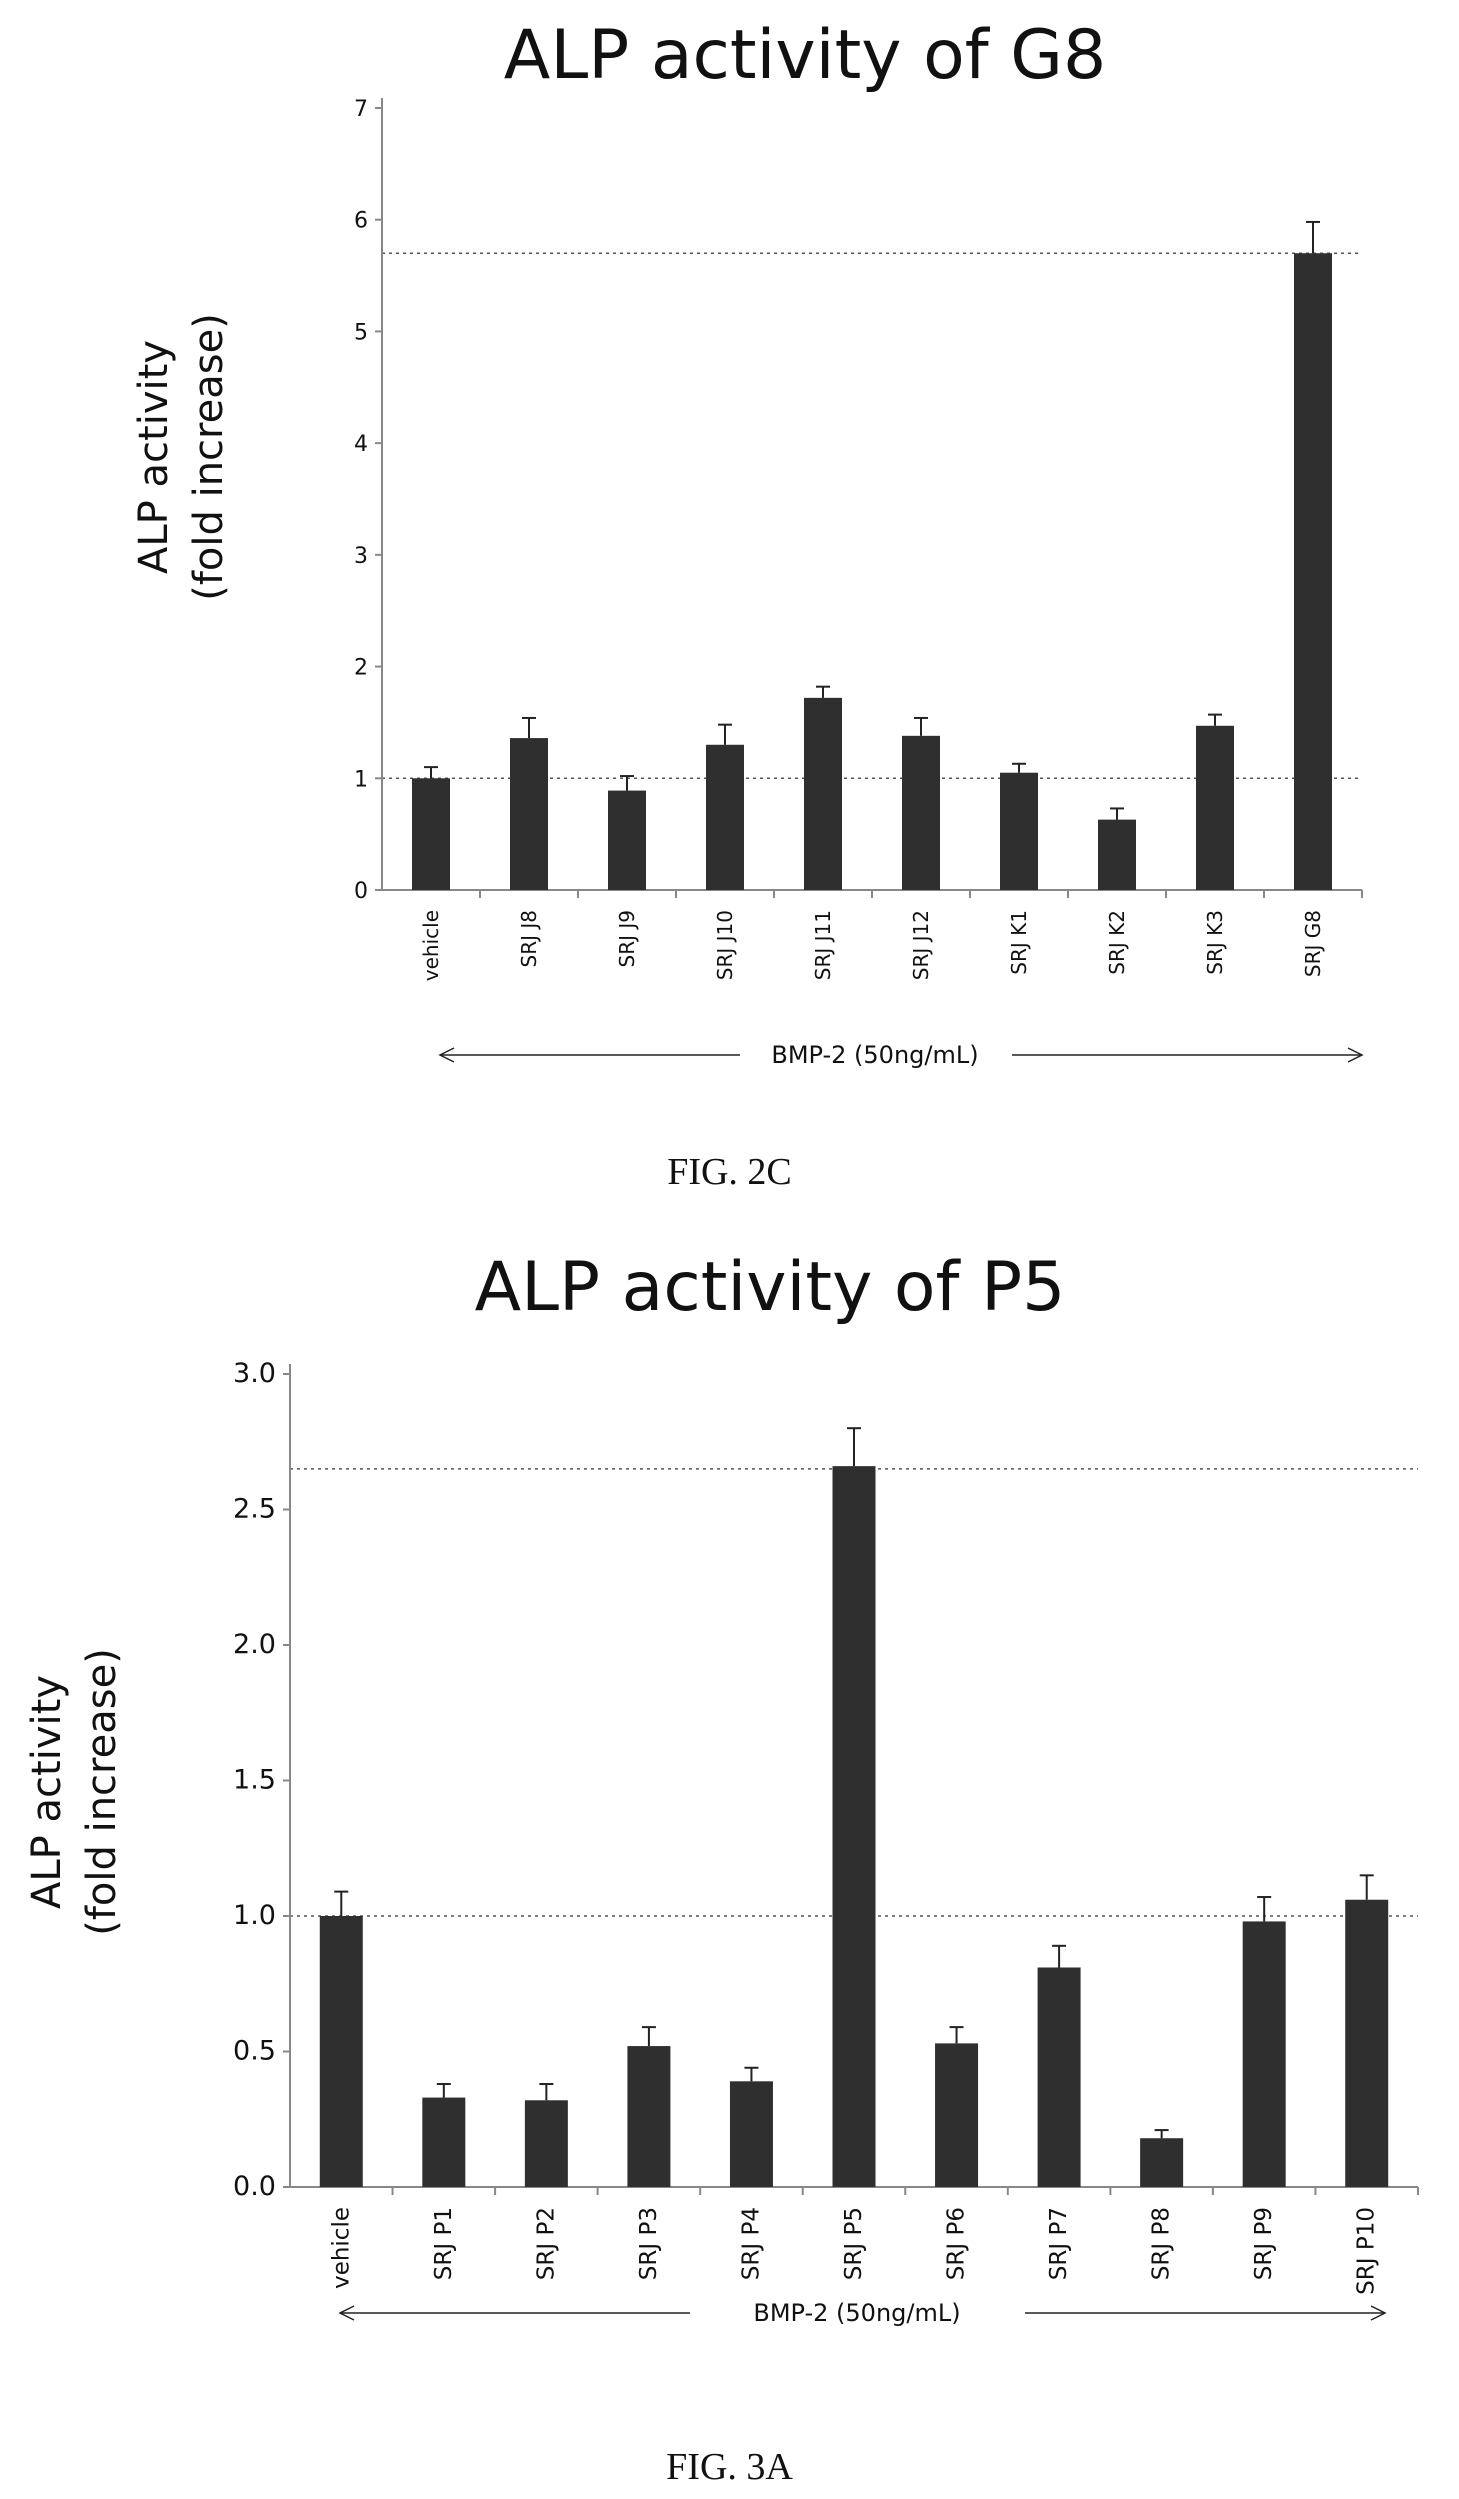  Describe the element at coordinates (254, 2051) in the screenshot. I see `y-tick-label: 0.5` at that location.